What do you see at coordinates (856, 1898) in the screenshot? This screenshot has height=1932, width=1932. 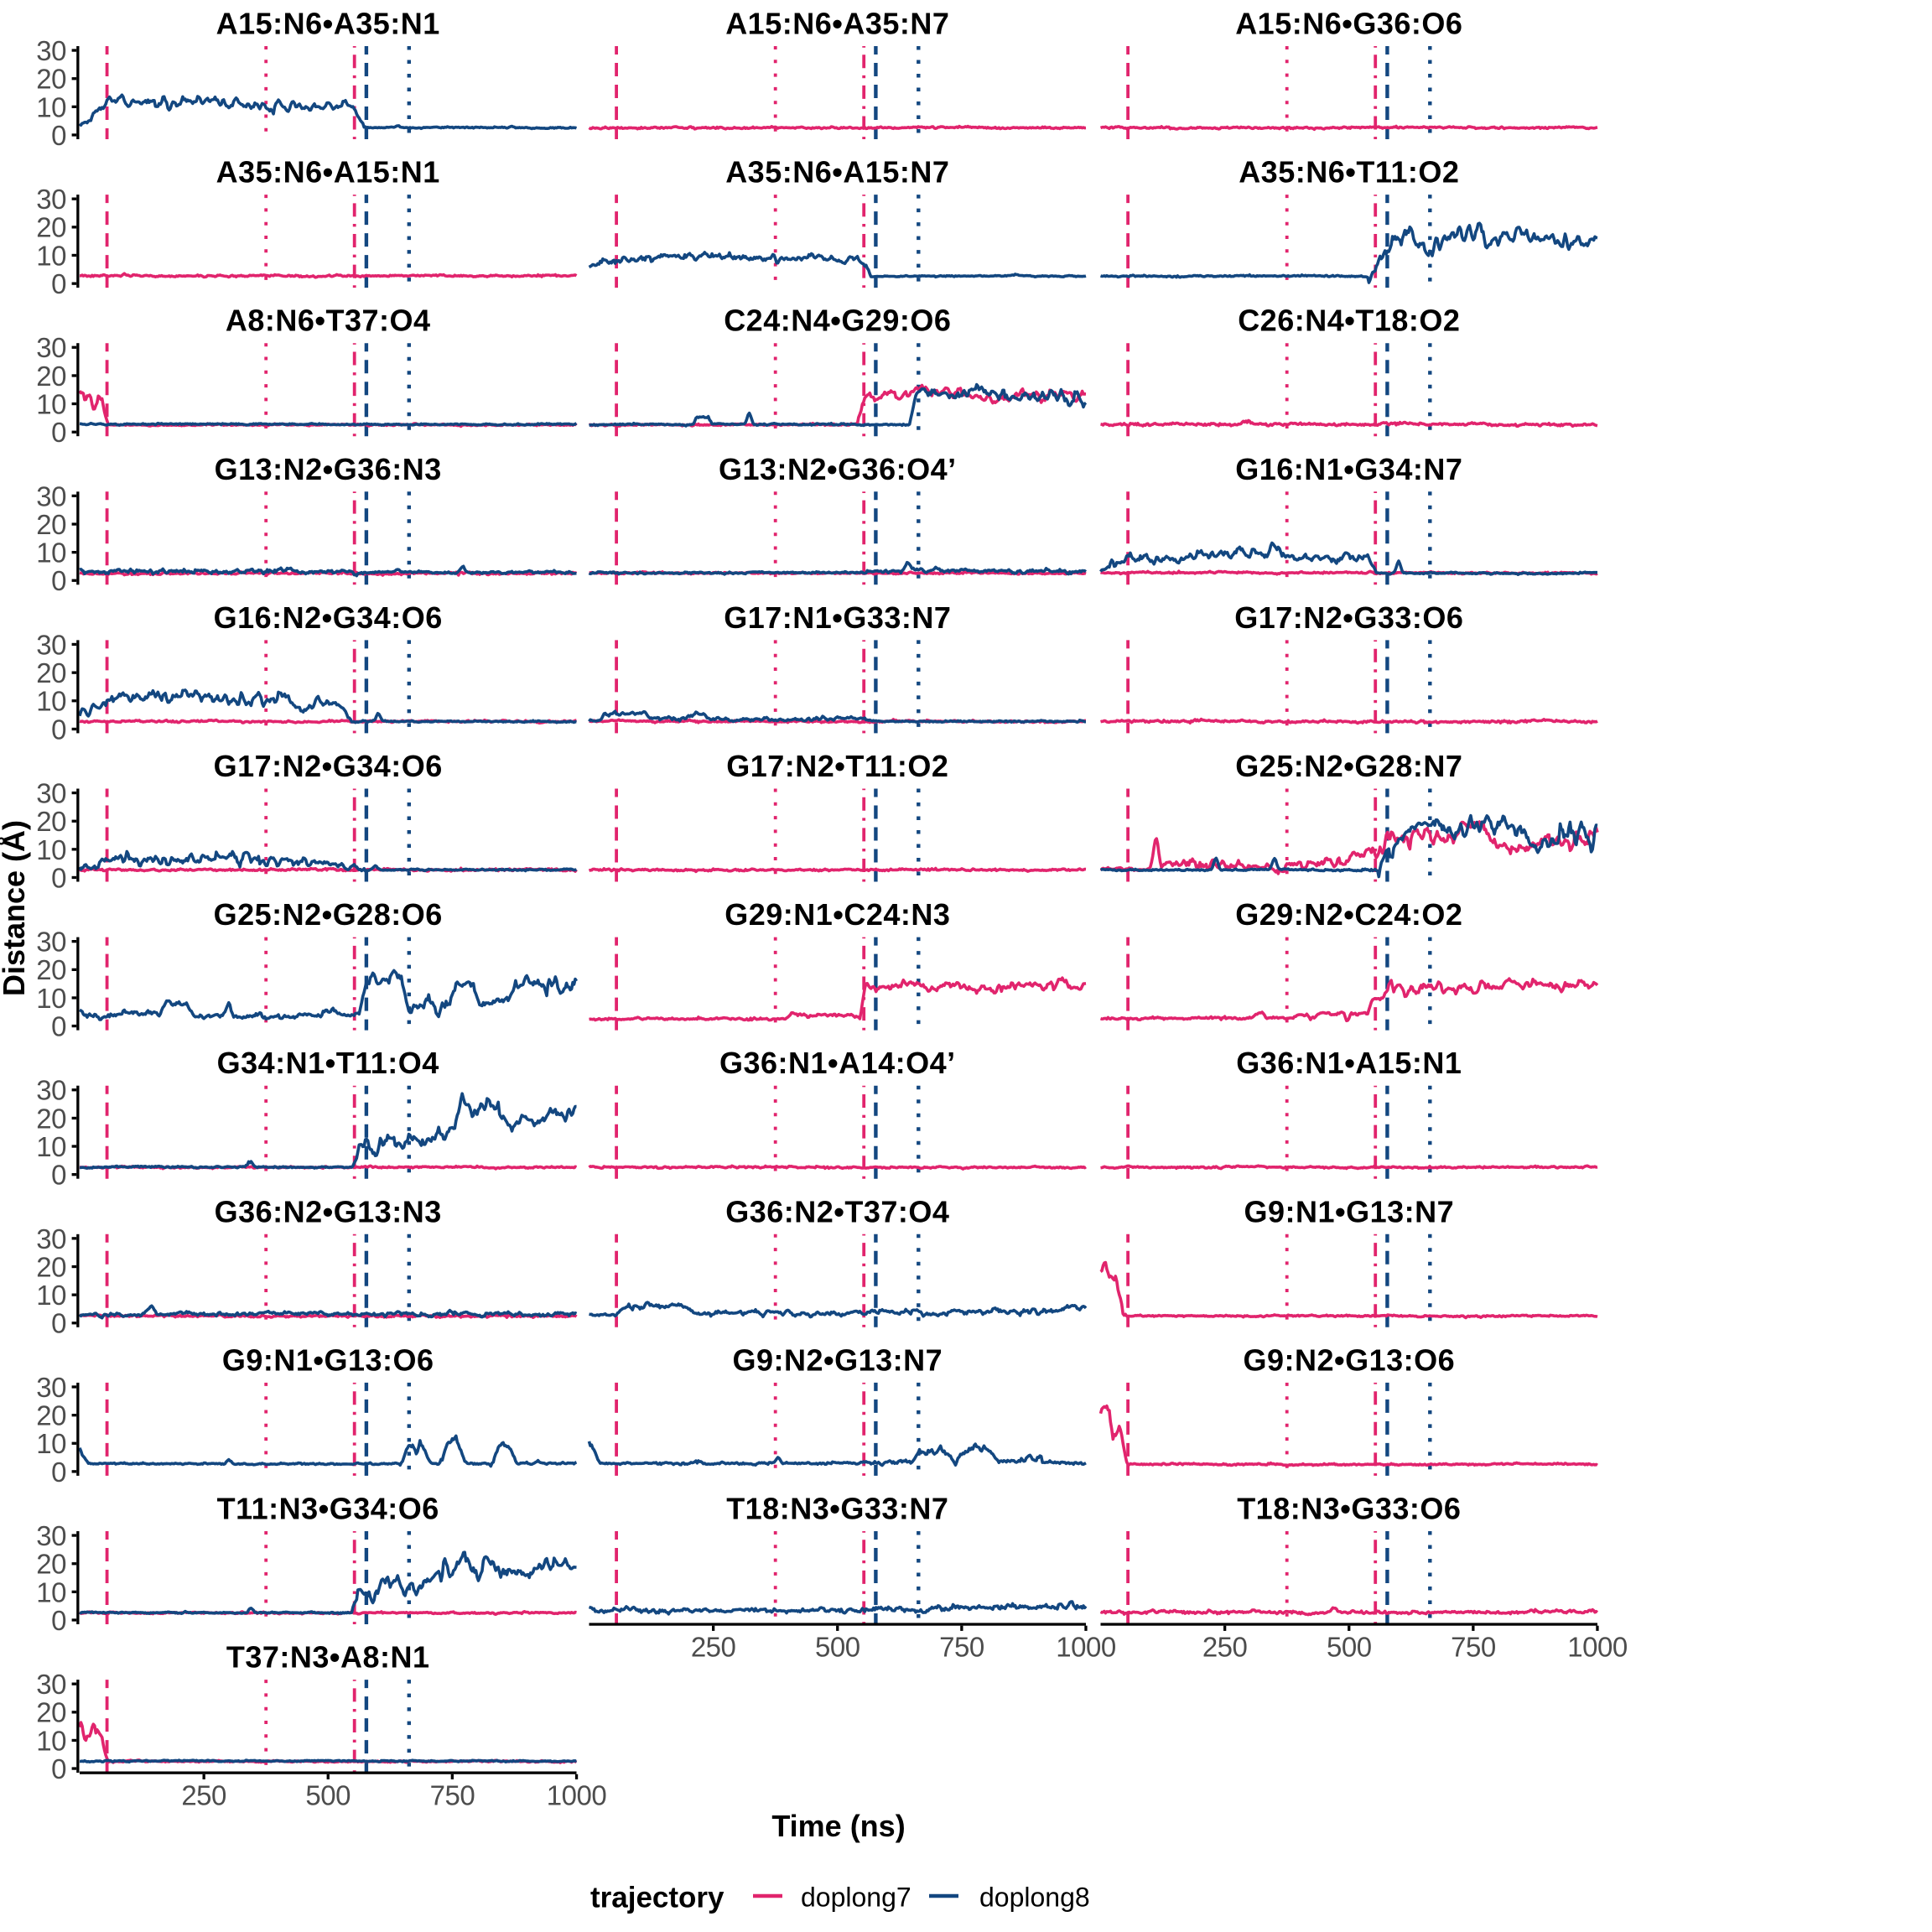 I see `svg-text: doplong7` at bounding box center [856, 1898].